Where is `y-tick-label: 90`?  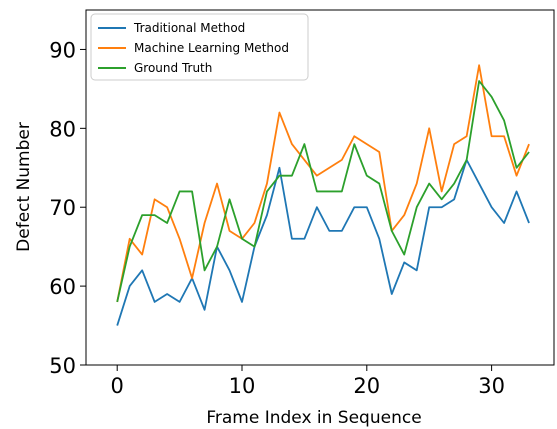
y-tick-label: 90 is located at coordinates (62, 50).